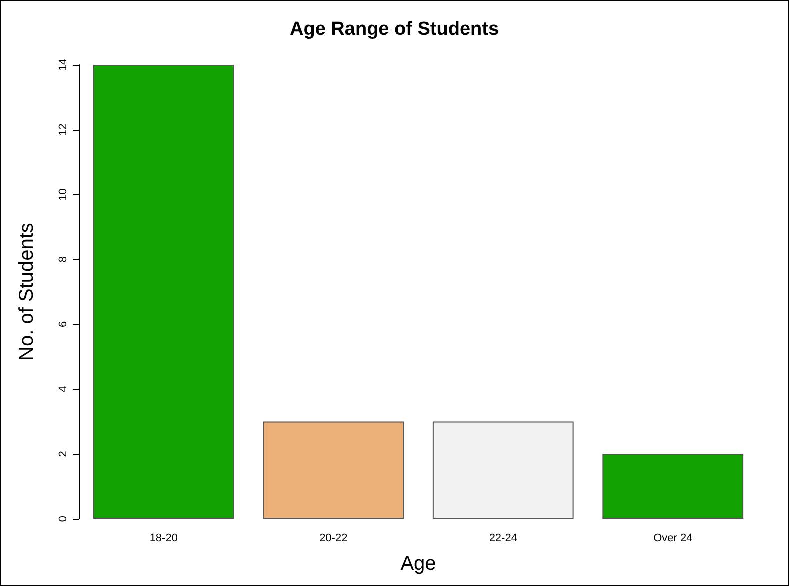  What do you see at coordinates (164, 538) in the screenshot?
I see `x-tick-label: 18-20` at bounding box center [164, 538].